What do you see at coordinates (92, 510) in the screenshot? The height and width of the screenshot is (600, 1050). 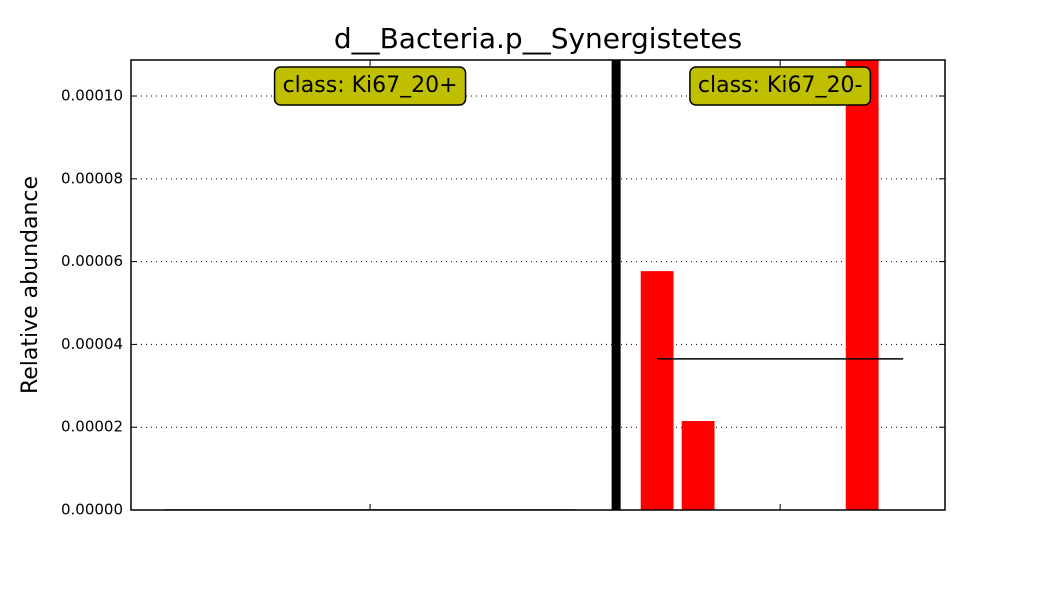 I see `y-tick-label: 0.00000` at bounding box center [92, 510].